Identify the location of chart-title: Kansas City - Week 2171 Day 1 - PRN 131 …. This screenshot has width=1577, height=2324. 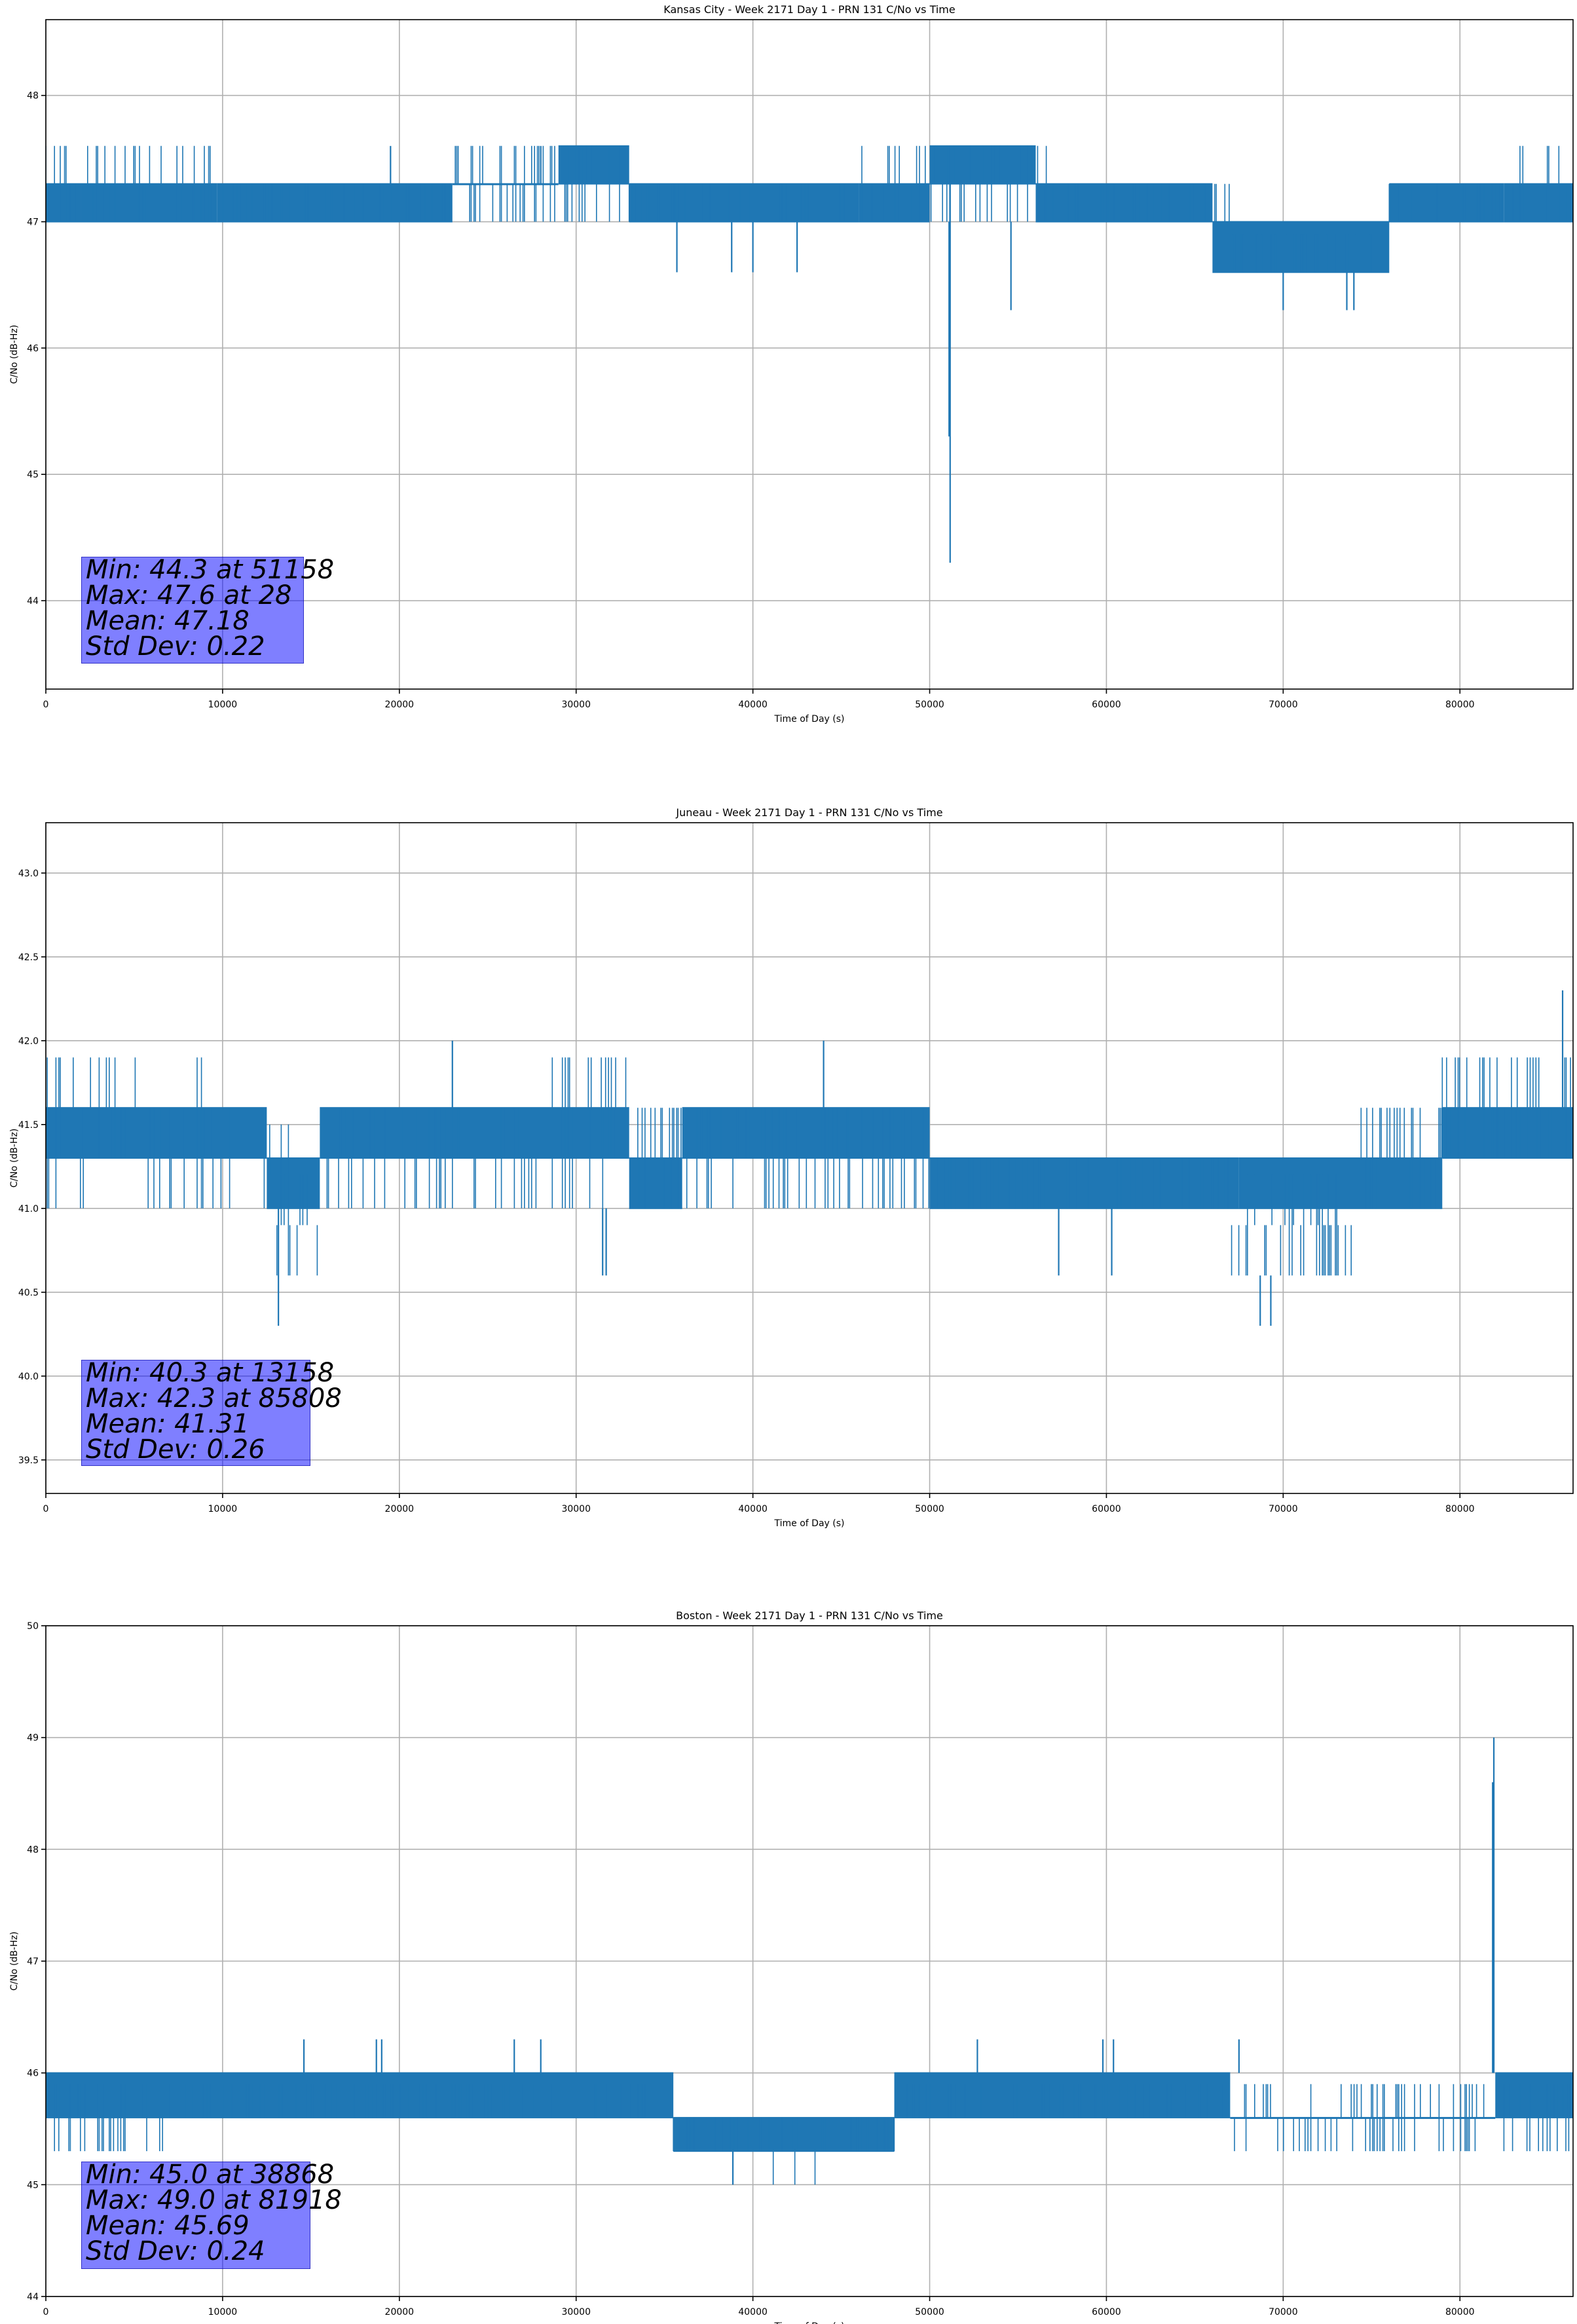
(809, 9).